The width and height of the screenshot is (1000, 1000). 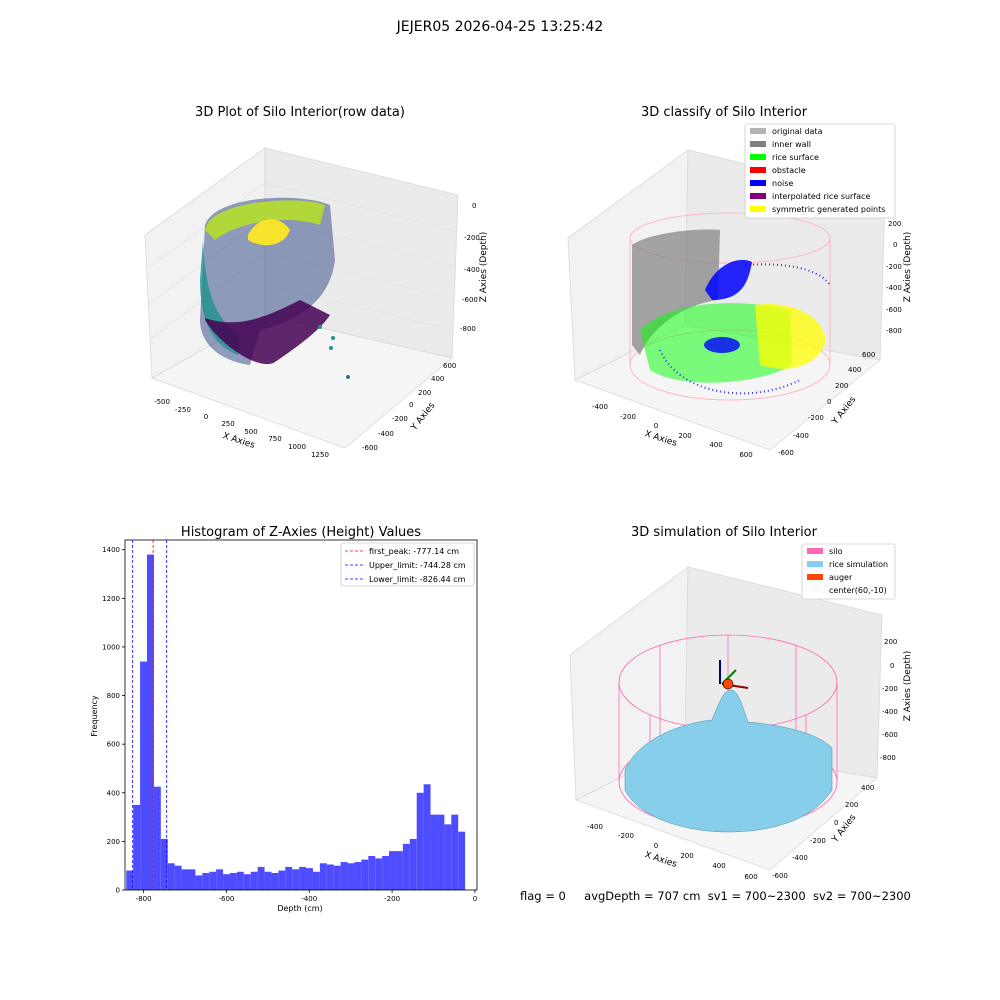 What do you see at coordinates (686, 856) in the screenshot?
I see `sim-x-tick: 200` at bounding box center [686, 856].